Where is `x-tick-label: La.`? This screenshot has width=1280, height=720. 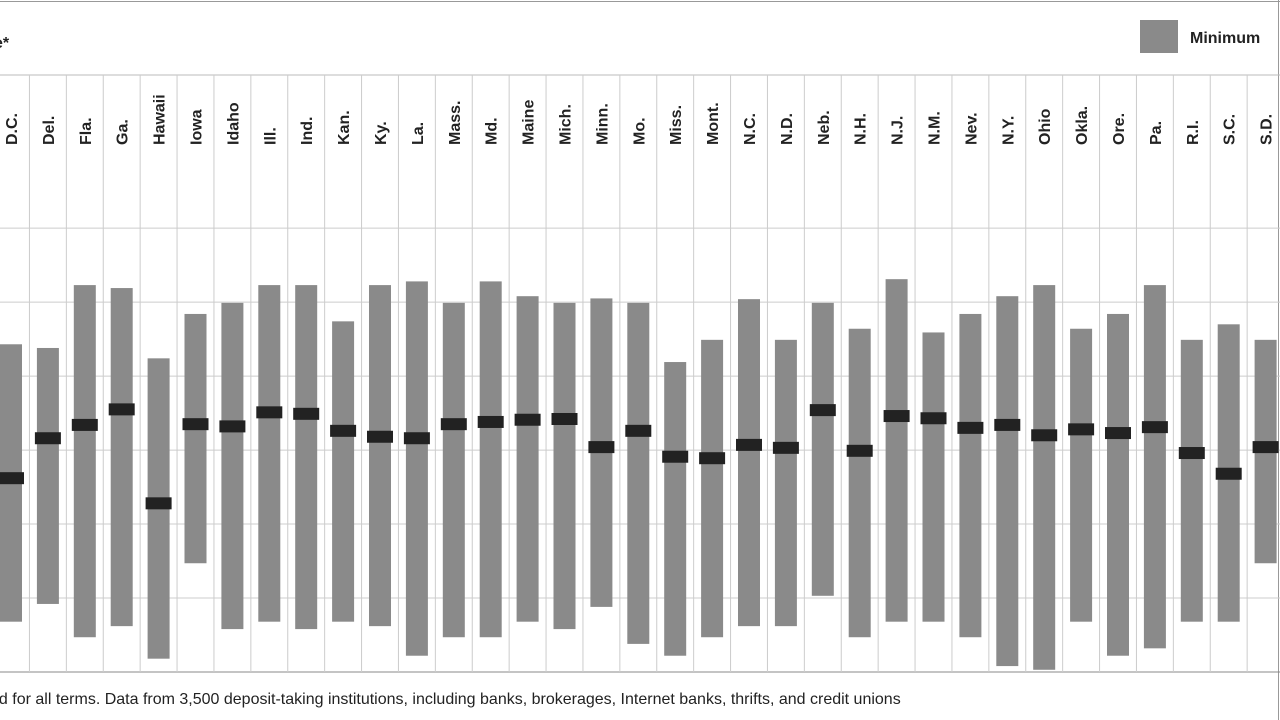 x-tick-label: La. is located at coordinates (418, 133).